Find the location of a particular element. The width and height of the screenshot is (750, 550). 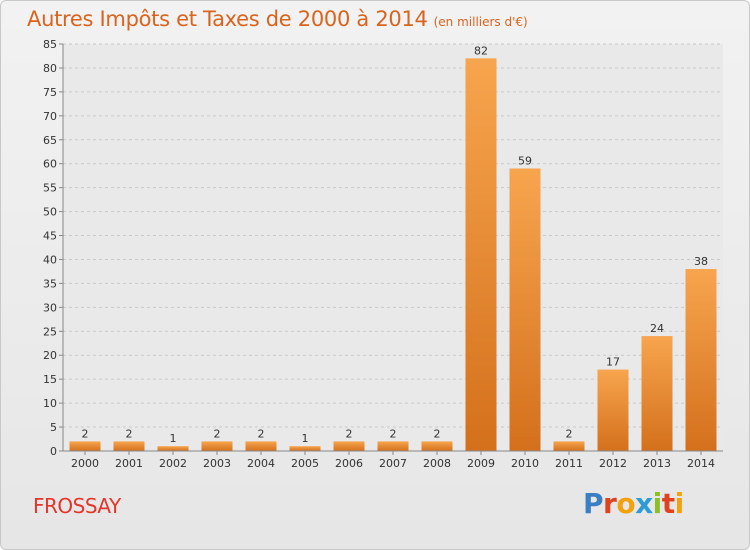

y-tick-label: 55 is located at coordinates (50, 188).